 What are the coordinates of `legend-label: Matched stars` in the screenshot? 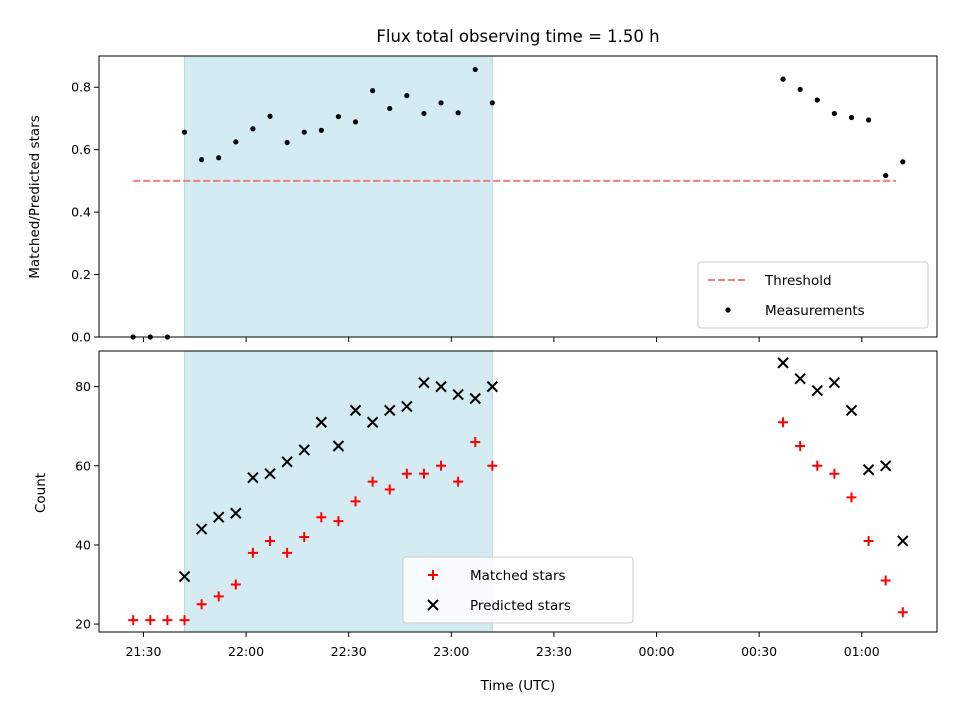 It's located at (518, 576).